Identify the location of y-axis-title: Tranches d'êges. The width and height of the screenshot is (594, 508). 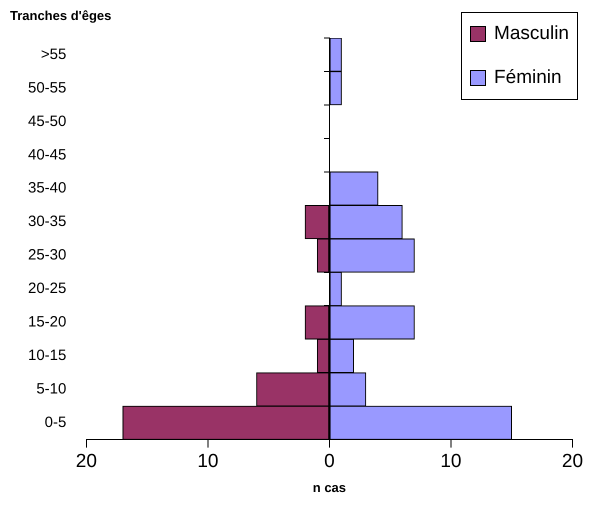
(61, 16).